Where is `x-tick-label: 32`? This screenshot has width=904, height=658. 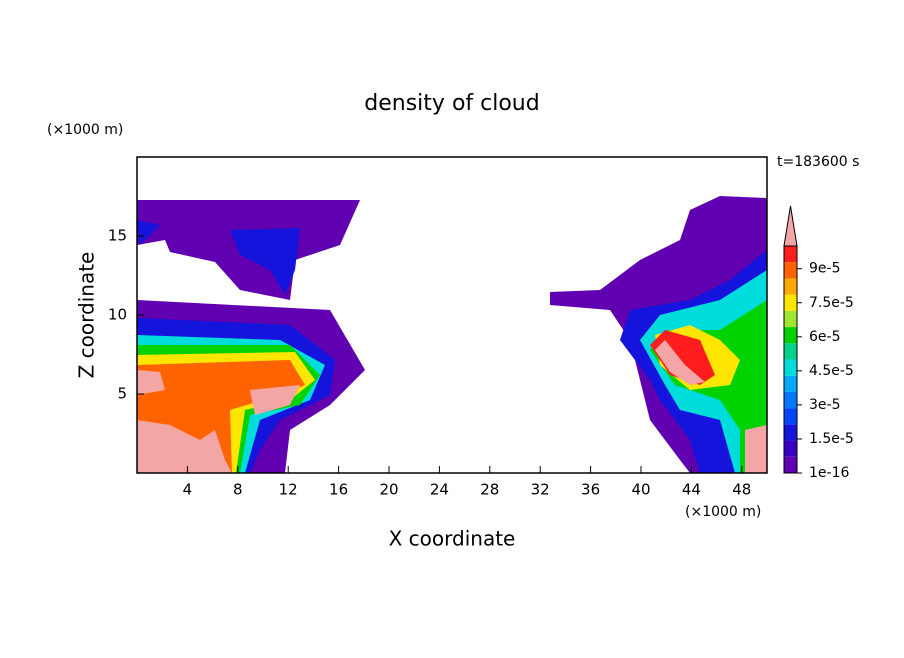
x-tick-label: 32 is located at coordinates (540, 490).